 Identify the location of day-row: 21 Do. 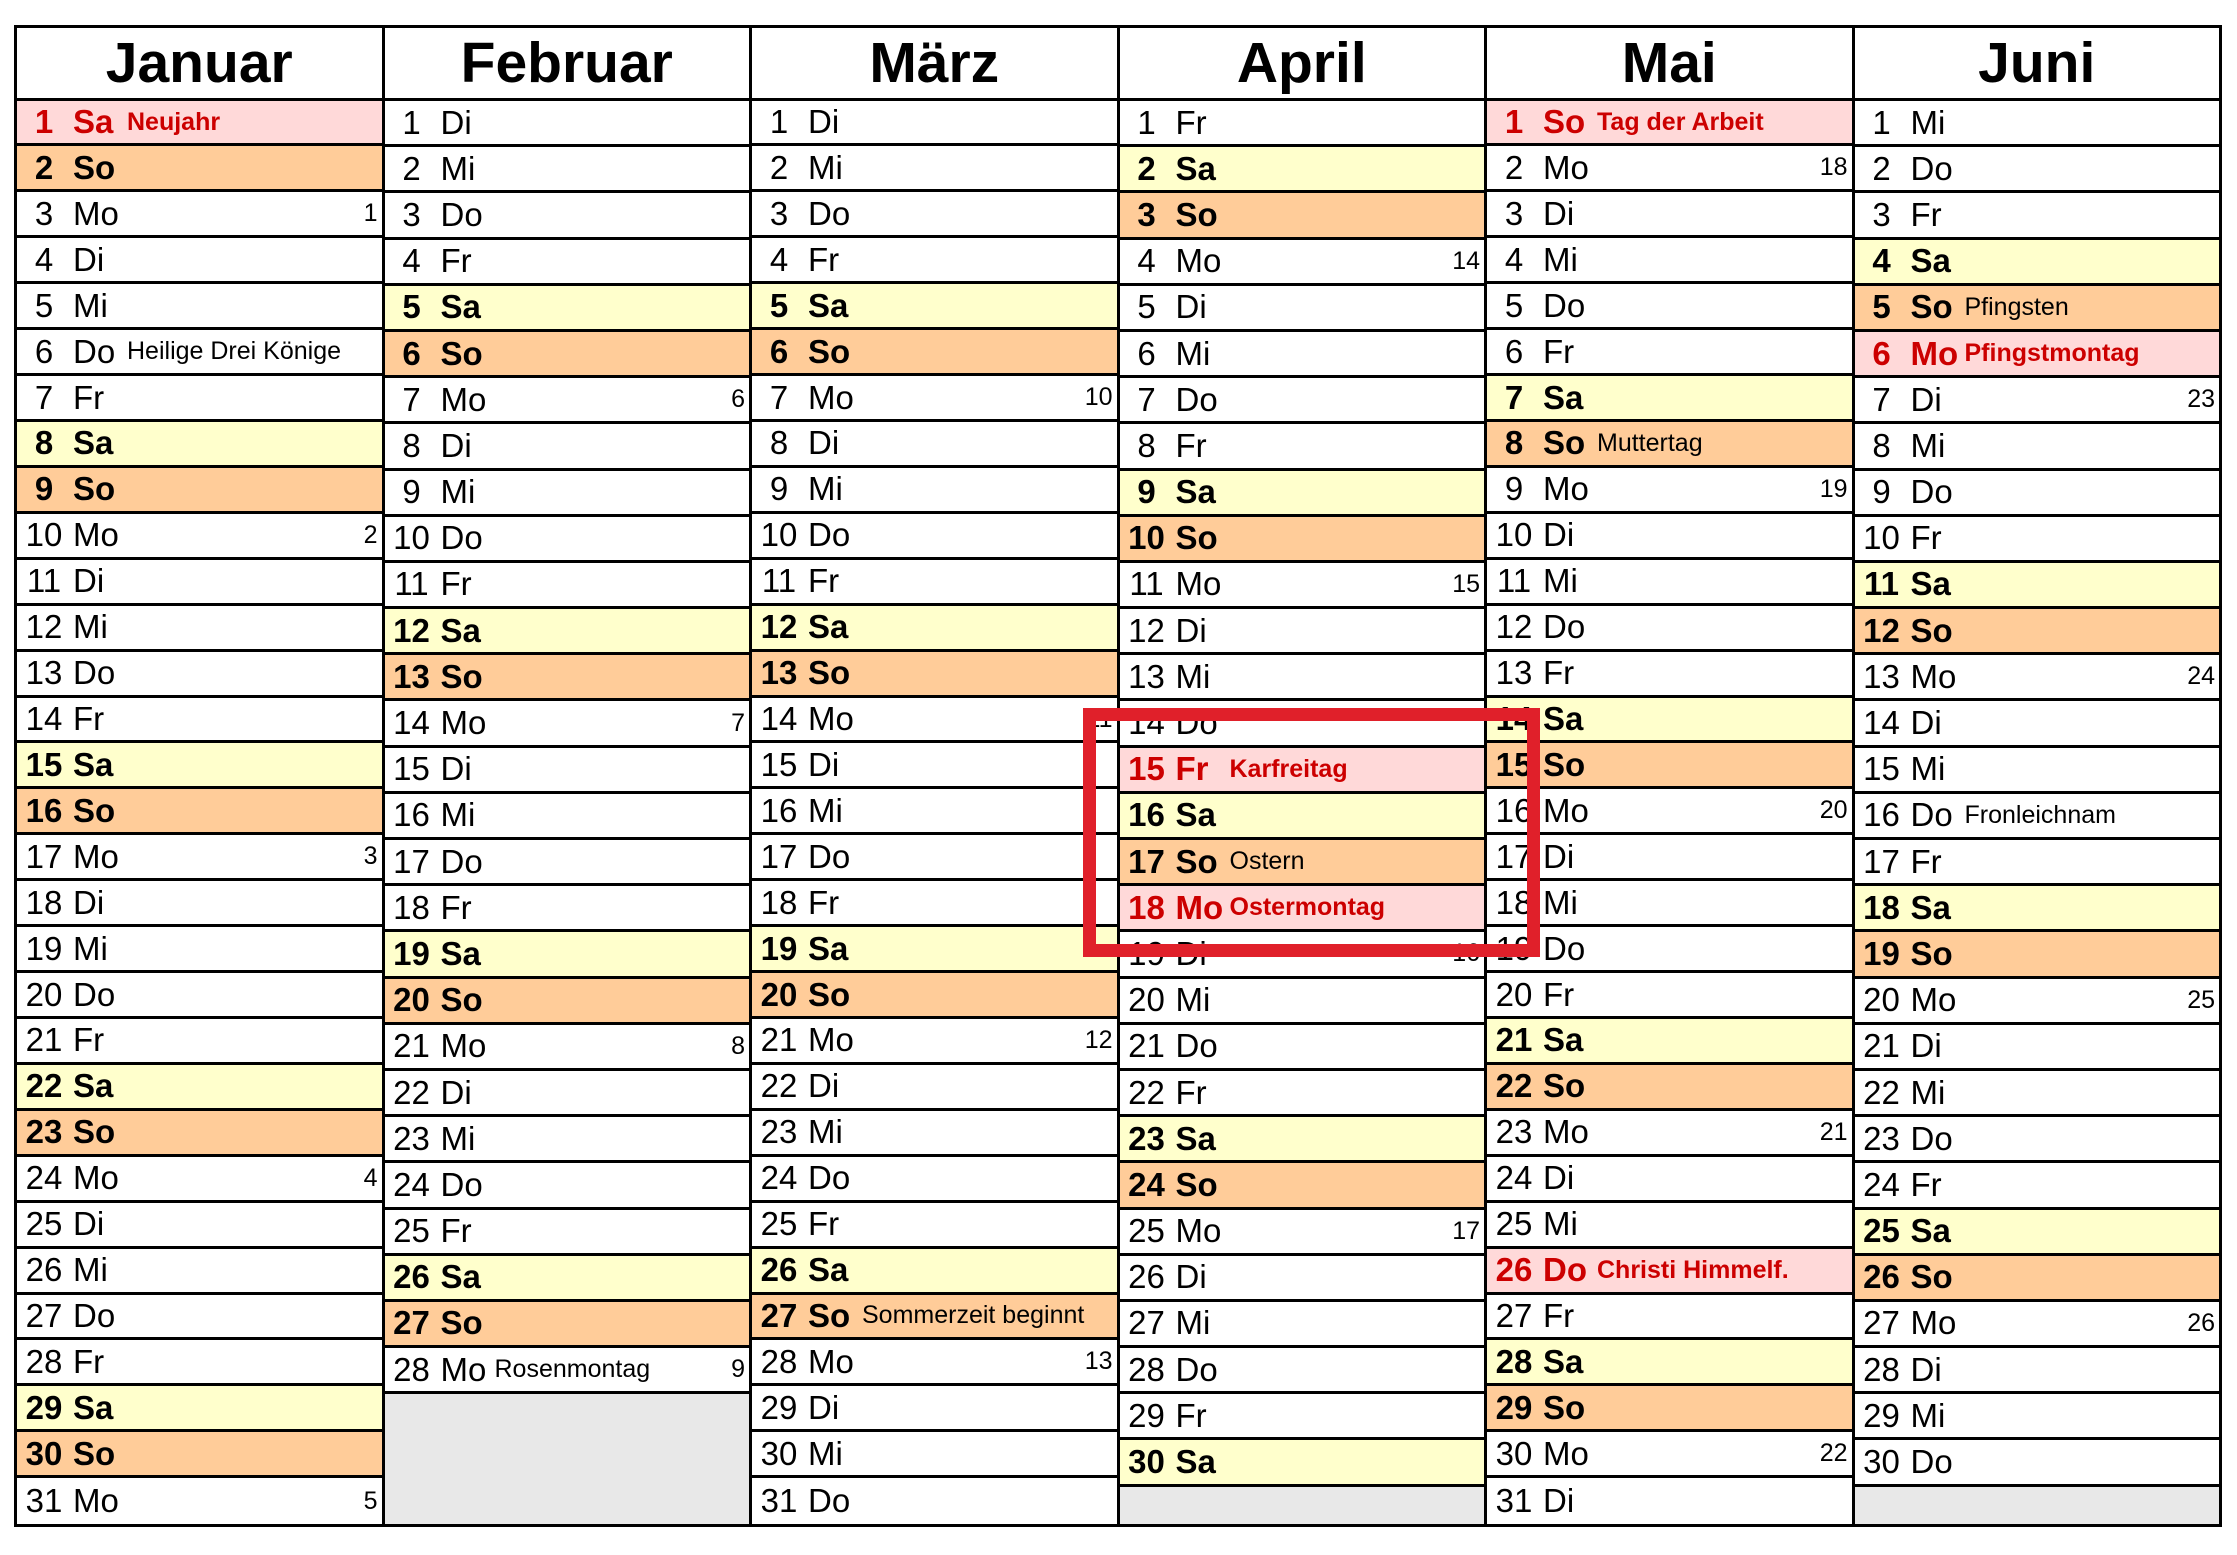
(1301, 1048).